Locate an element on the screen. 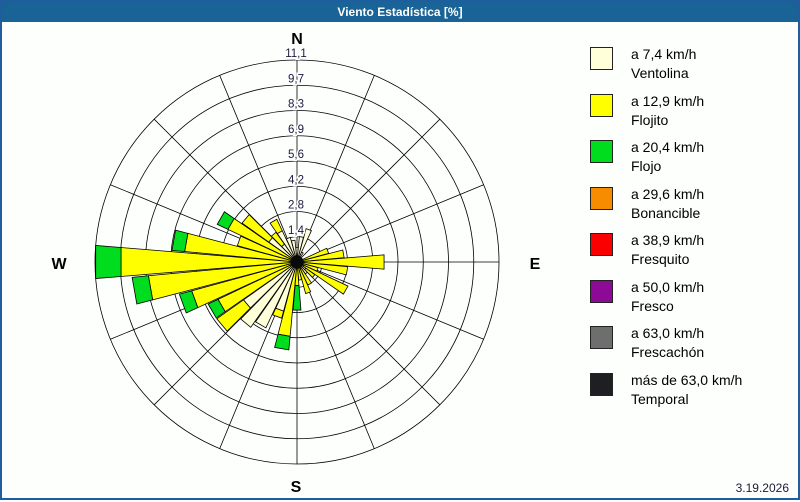 Image resolution: width=800 pixels, height=502 pixels. legend-name-text: Temporal is located at coordinates (660, 398).